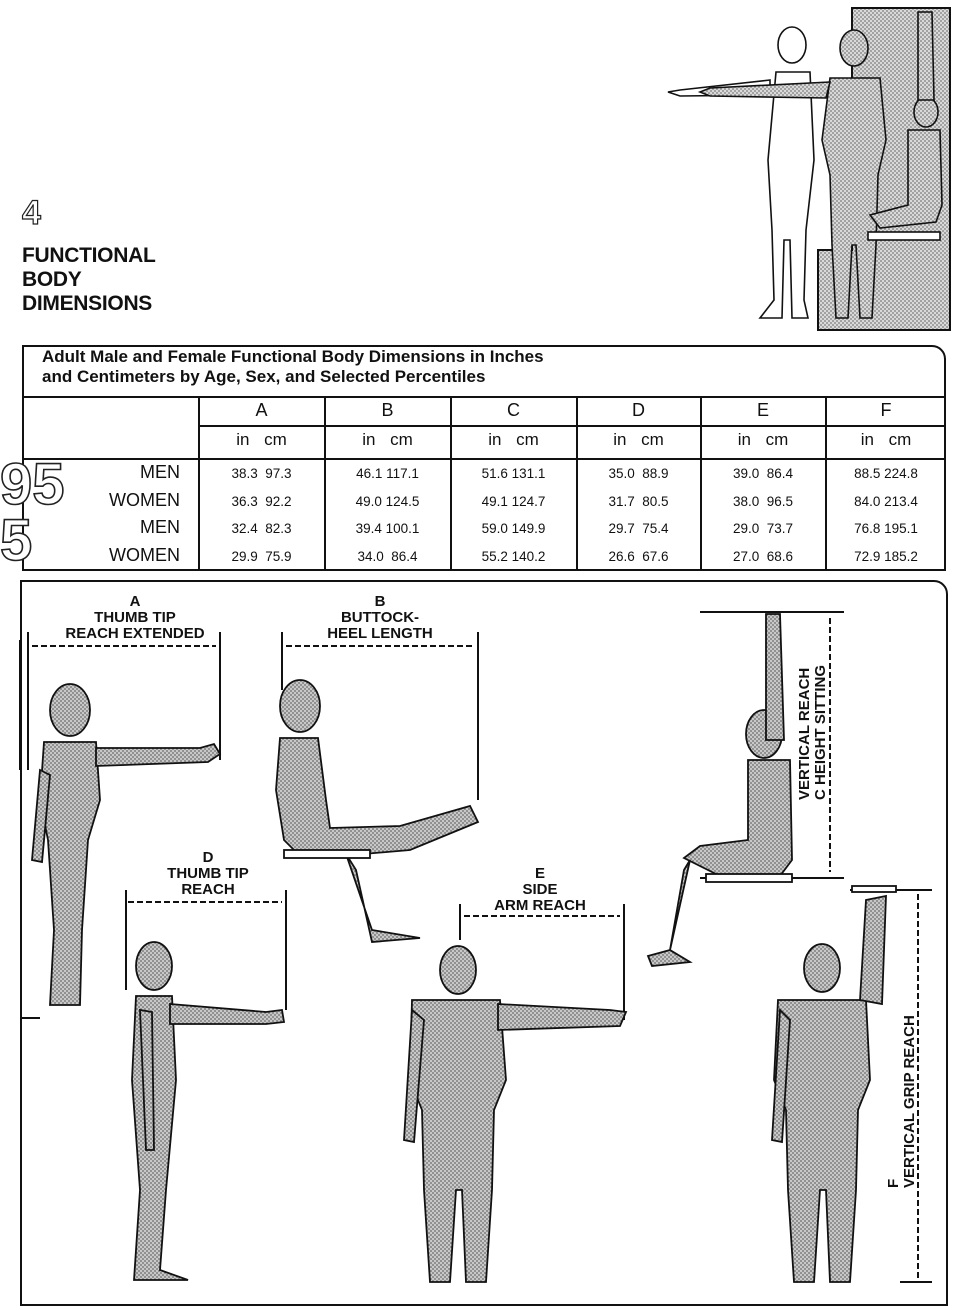 The image size is (959, 1310). I want to click on diagram-letter: E, so click(539, 873).